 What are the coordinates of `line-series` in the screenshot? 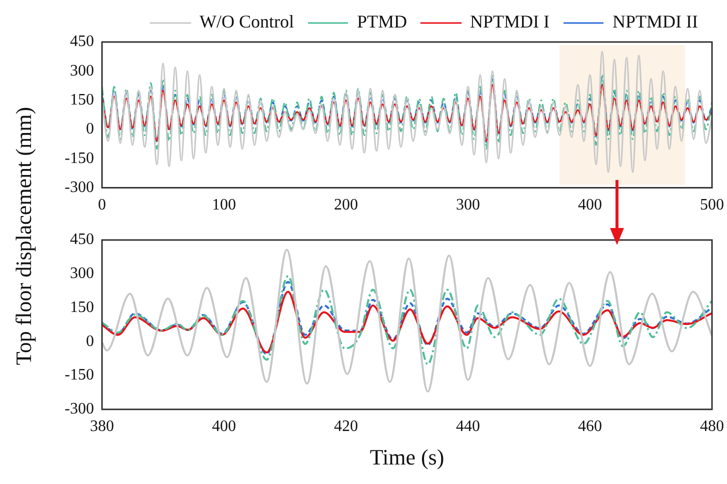 It's located at (407, 322).